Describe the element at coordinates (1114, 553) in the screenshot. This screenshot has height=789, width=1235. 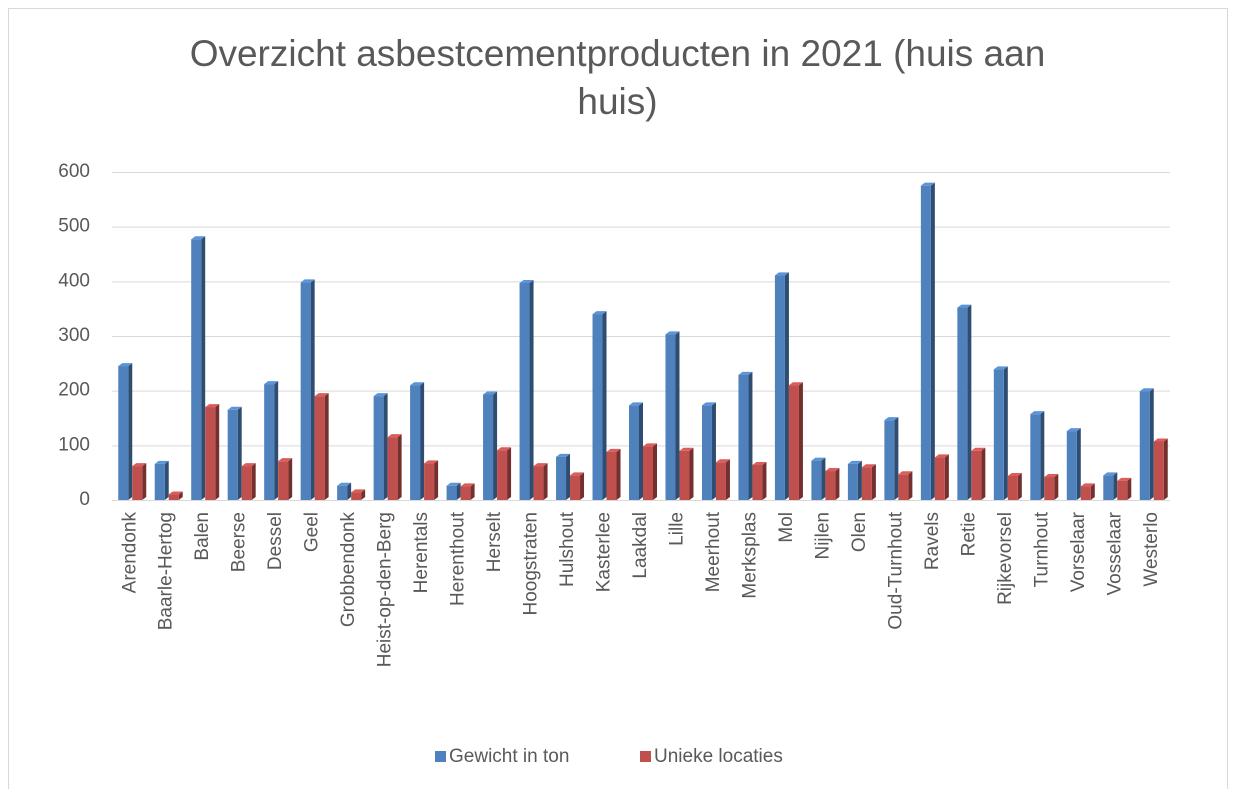
I see `x-tick-label: Vosselaar` at that location.